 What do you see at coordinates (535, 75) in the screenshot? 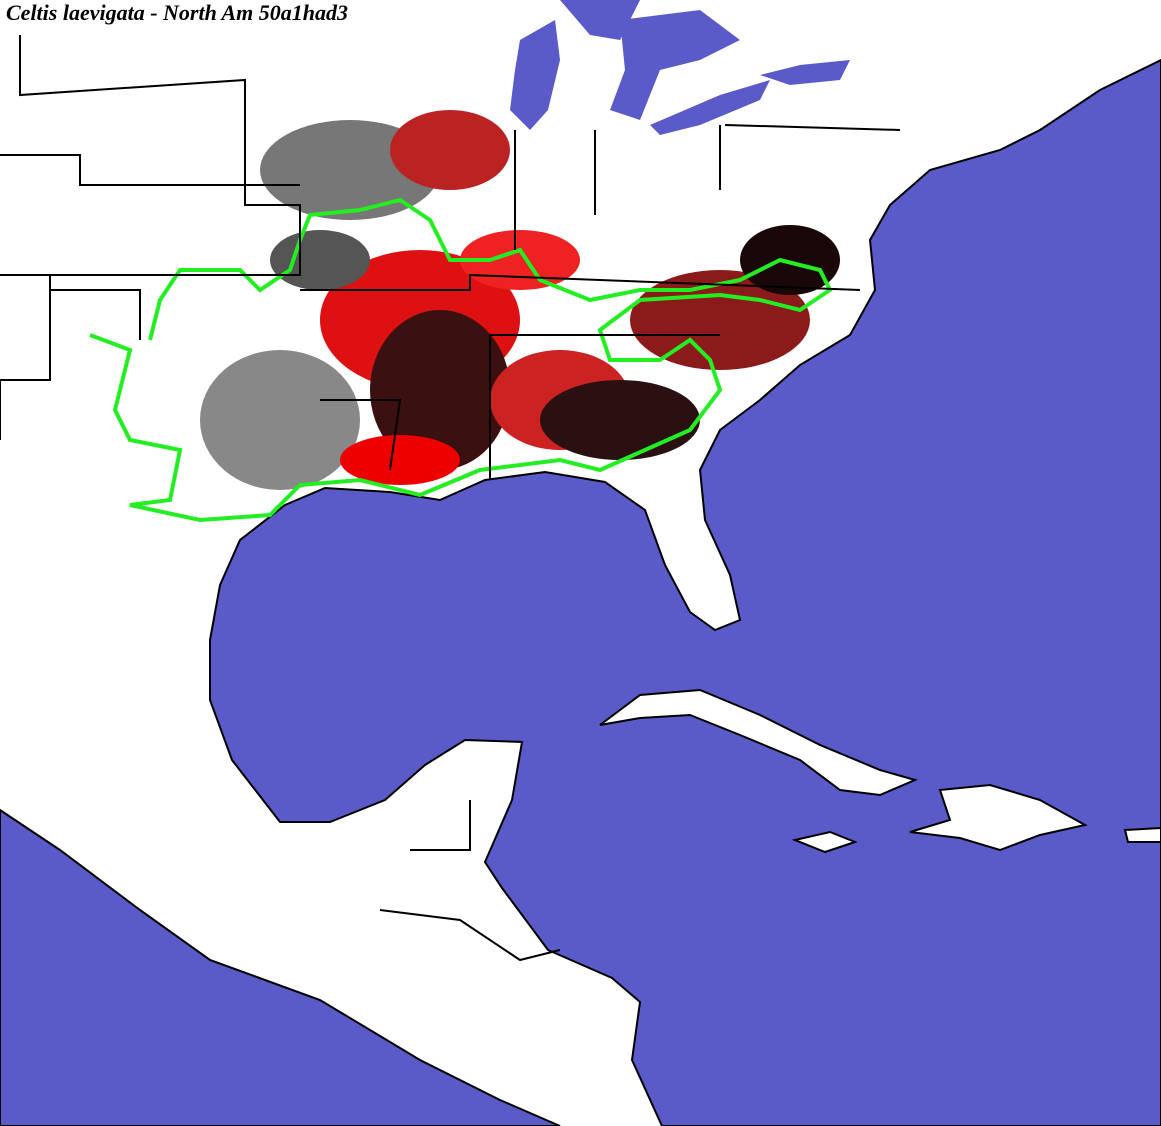
I see `lake-michigan` at bounding box center [535, 75].